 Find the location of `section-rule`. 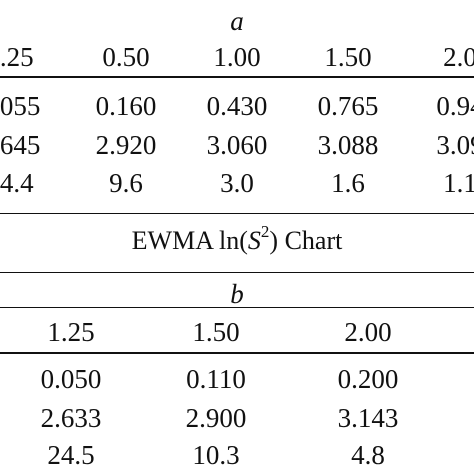

section-rule is located at coordinates (237, 213).